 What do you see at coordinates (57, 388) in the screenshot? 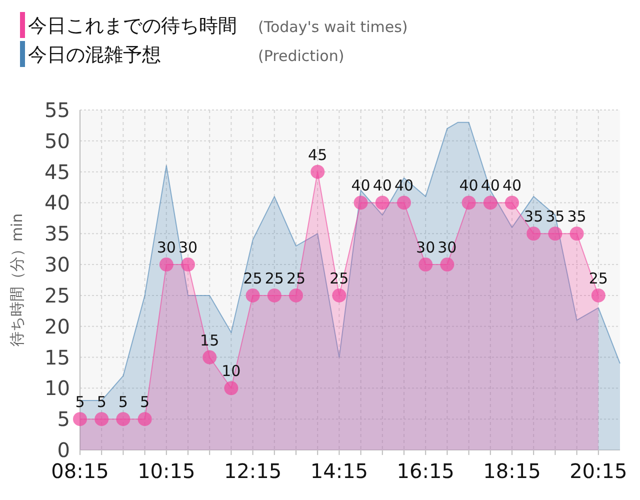
I see `y-tick-label: 10` at bounding box center [57, 388].